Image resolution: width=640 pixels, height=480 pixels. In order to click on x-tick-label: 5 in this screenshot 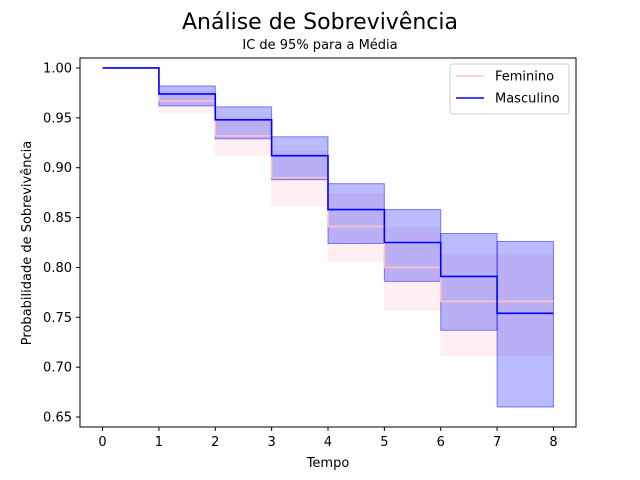, I will do `click(384, 442)`.